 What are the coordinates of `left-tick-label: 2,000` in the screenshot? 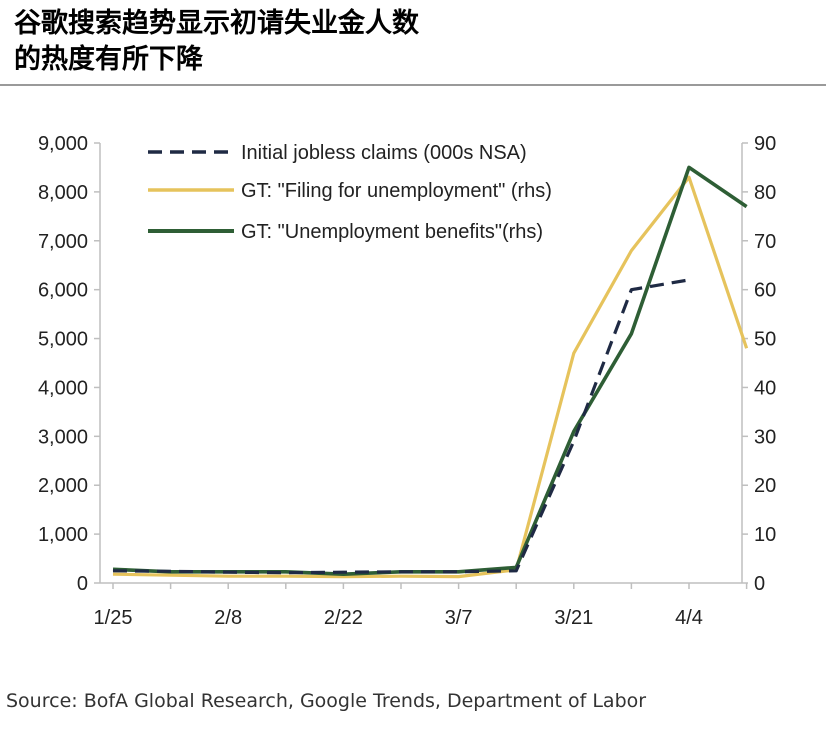 It's located at (63, 486).